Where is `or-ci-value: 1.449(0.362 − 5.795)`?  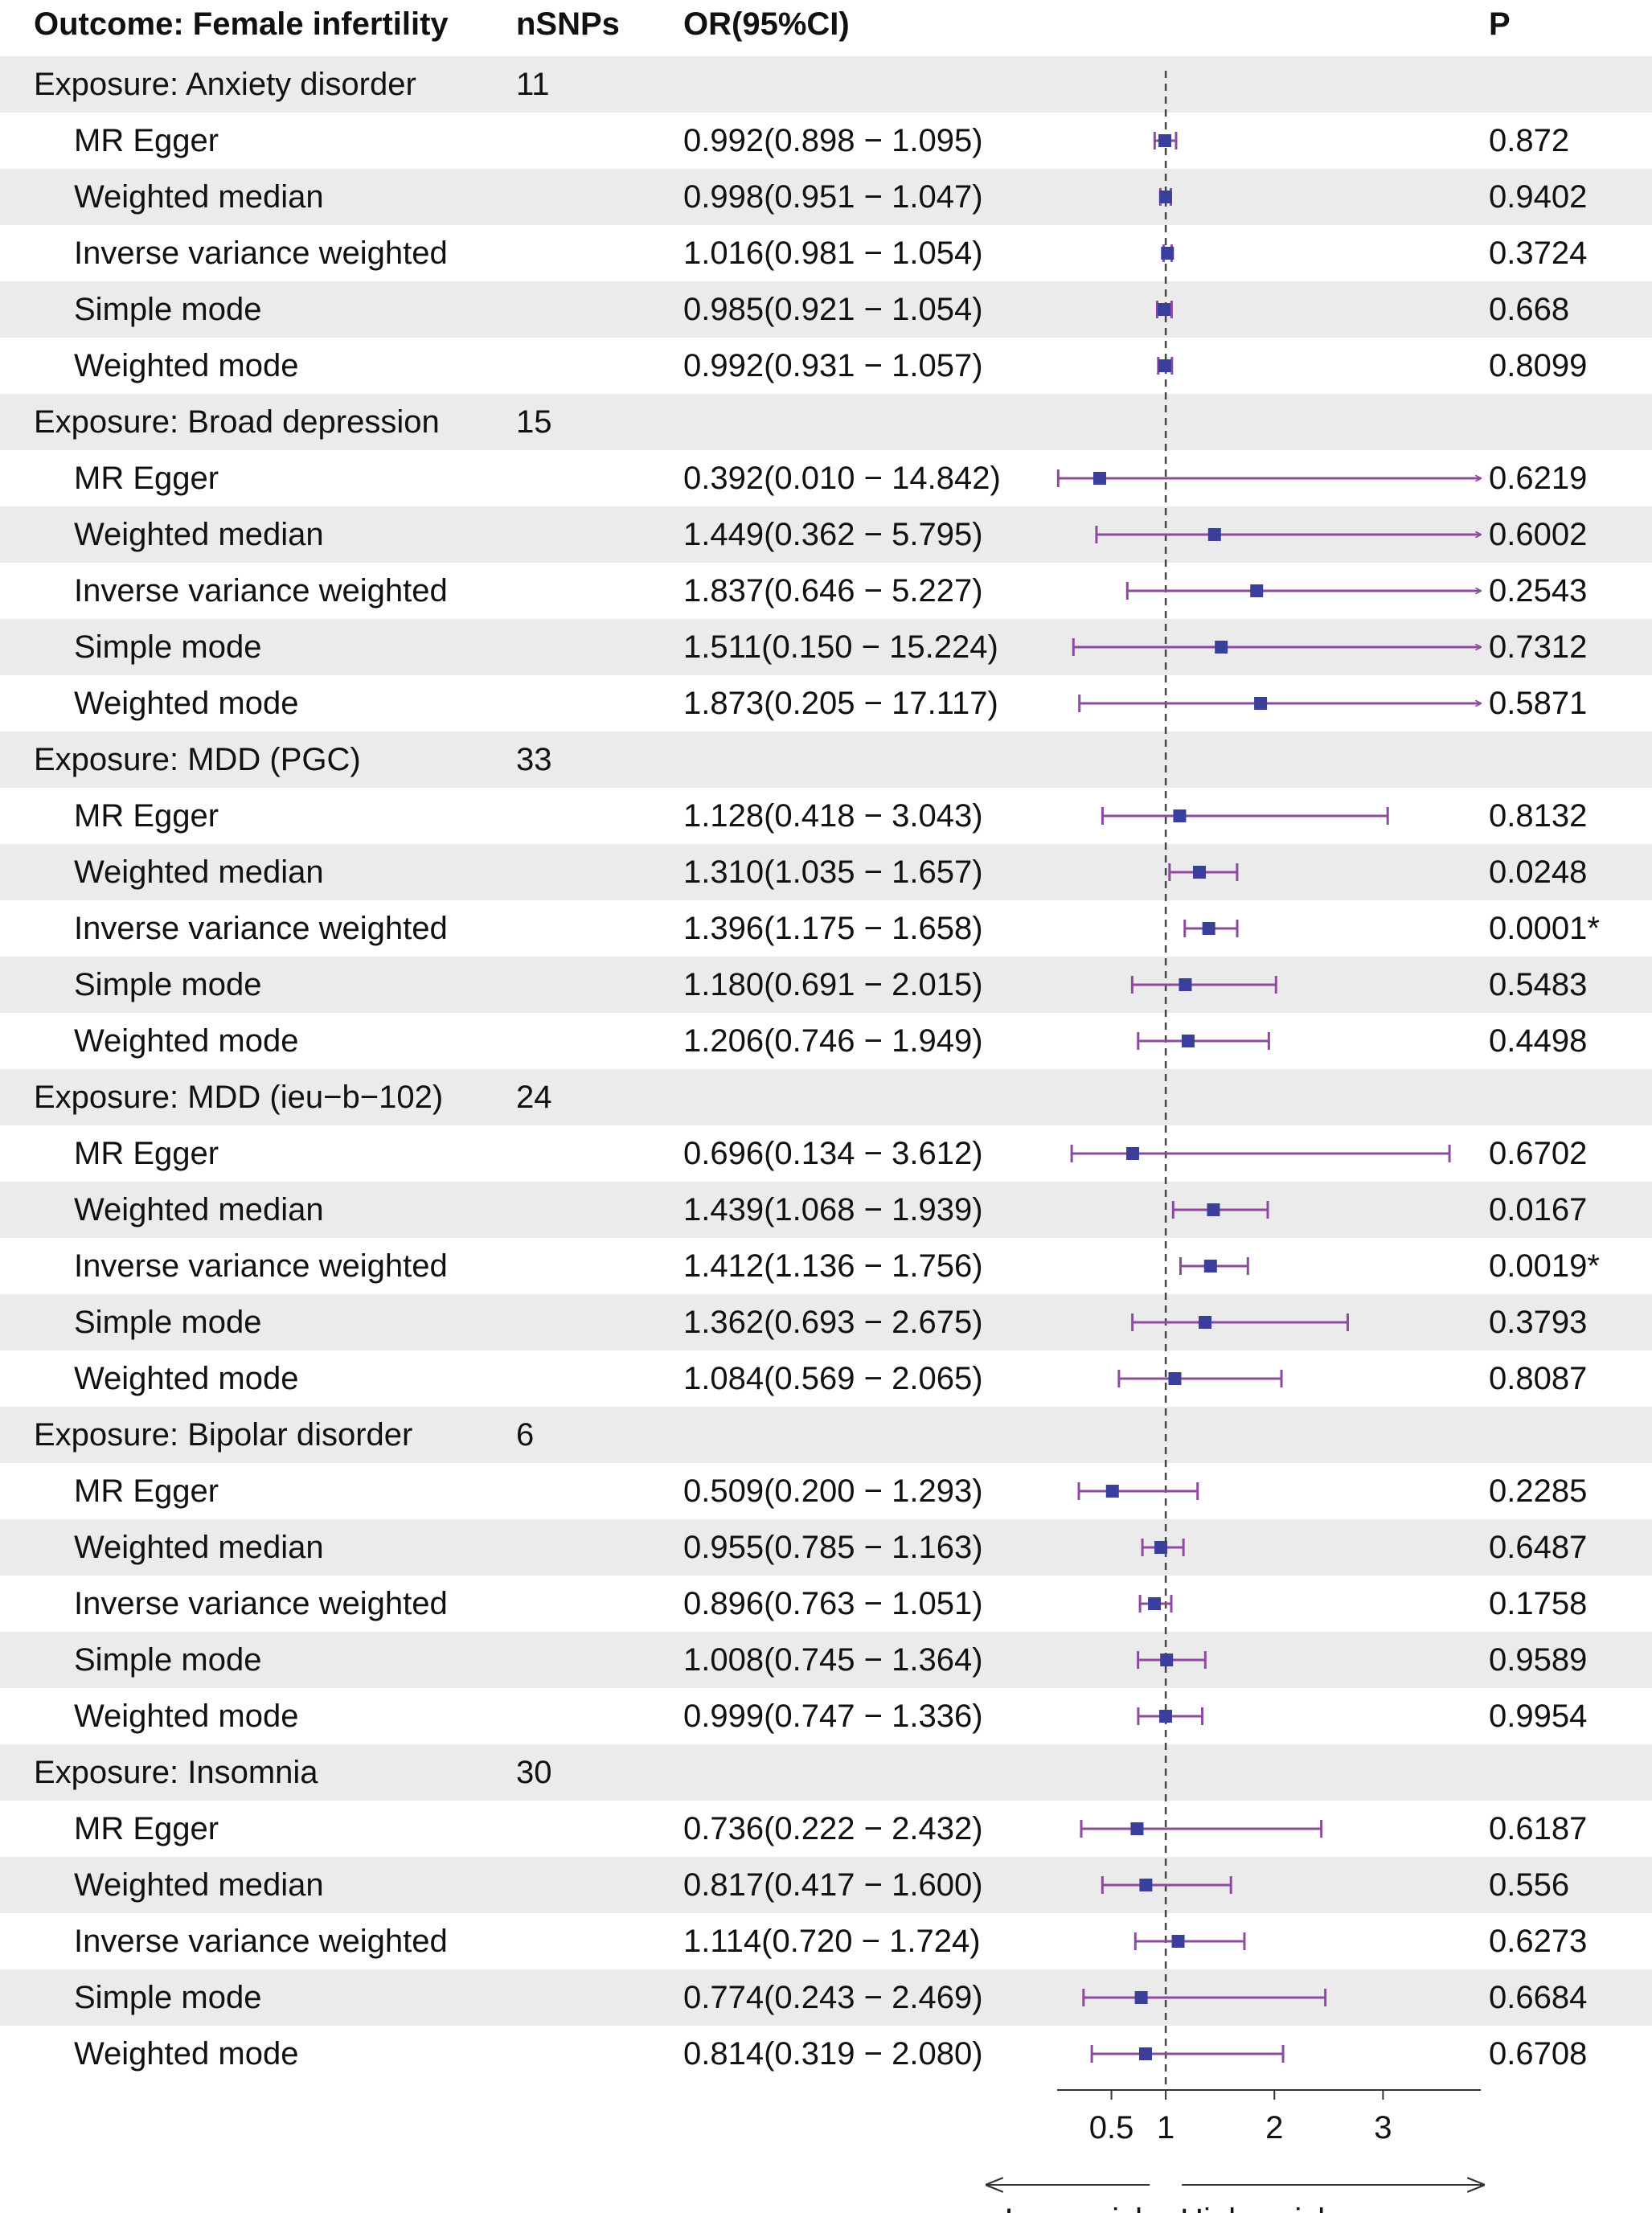
or-ci-value: 1.449(0.362 − 5.795) is located at coordinates (833, 534).